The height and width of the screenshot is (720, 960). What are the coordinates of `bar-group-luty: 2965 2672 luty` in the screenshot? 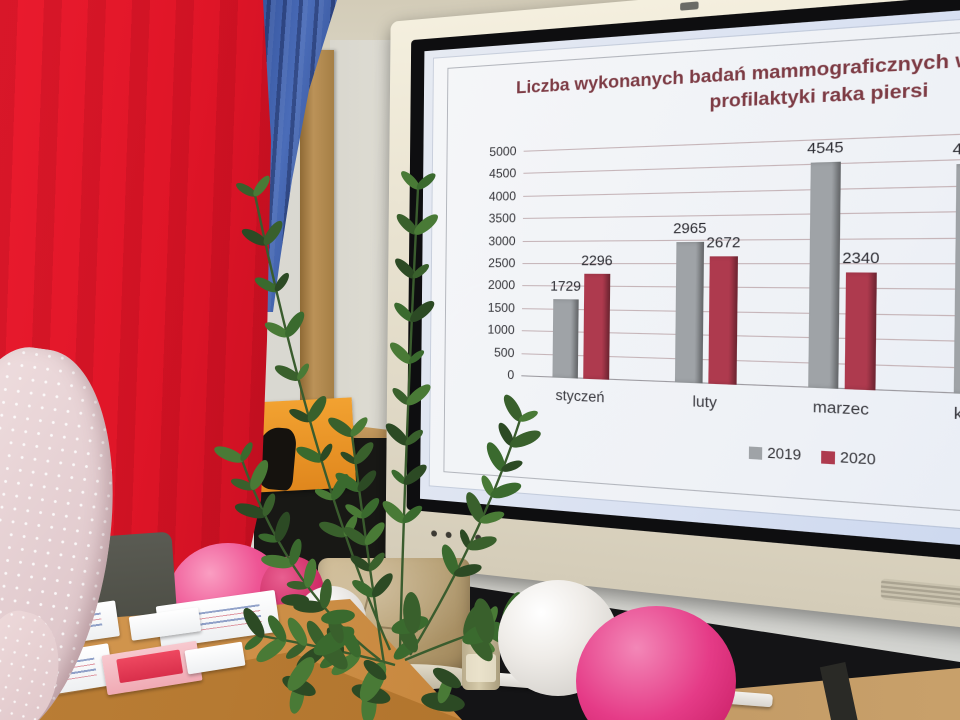 It's located at (707, 276).